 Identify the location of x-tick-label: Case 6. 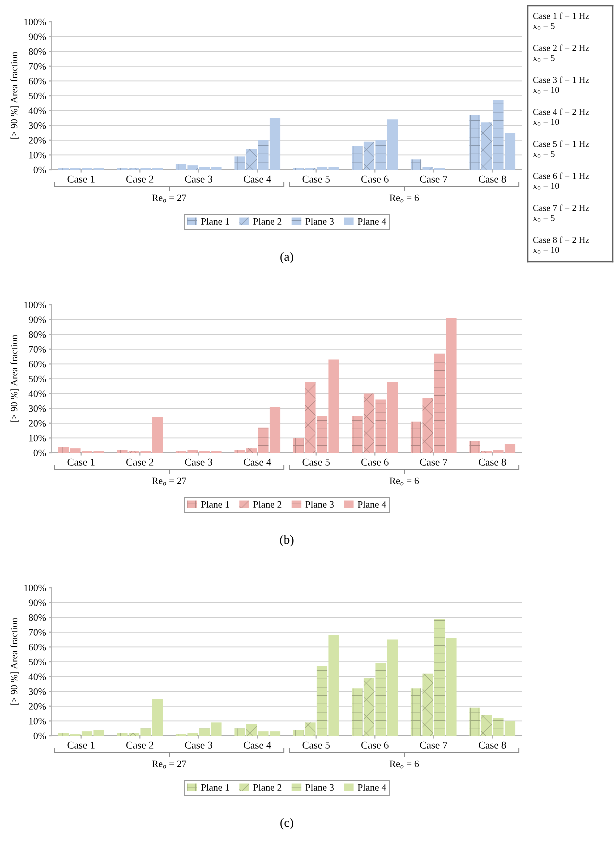
(375, 179).